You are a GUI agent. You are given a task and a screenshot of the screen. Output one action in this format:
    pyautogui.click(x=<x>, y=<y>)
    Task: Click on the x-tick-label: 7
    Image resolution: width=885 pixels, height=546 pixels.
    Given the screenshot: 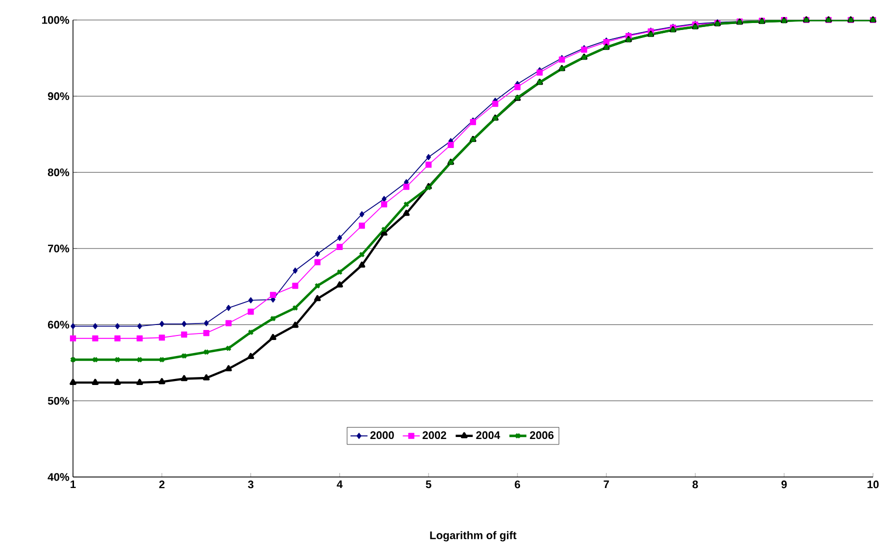 What is the action you would take?
    pyautogui.click(x=606, y=484)
    